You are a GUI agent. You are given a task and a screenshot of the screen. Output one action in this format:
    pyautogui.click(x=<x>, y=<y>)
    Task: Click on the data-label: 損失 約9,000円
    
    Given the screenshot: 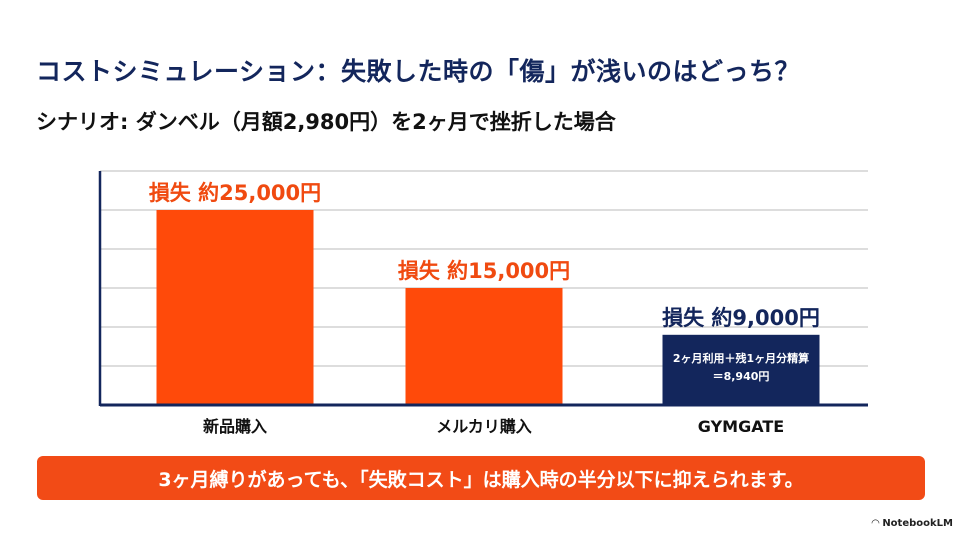 What is the action you would take?
    pyautogui.click(x=741, y=318)
    